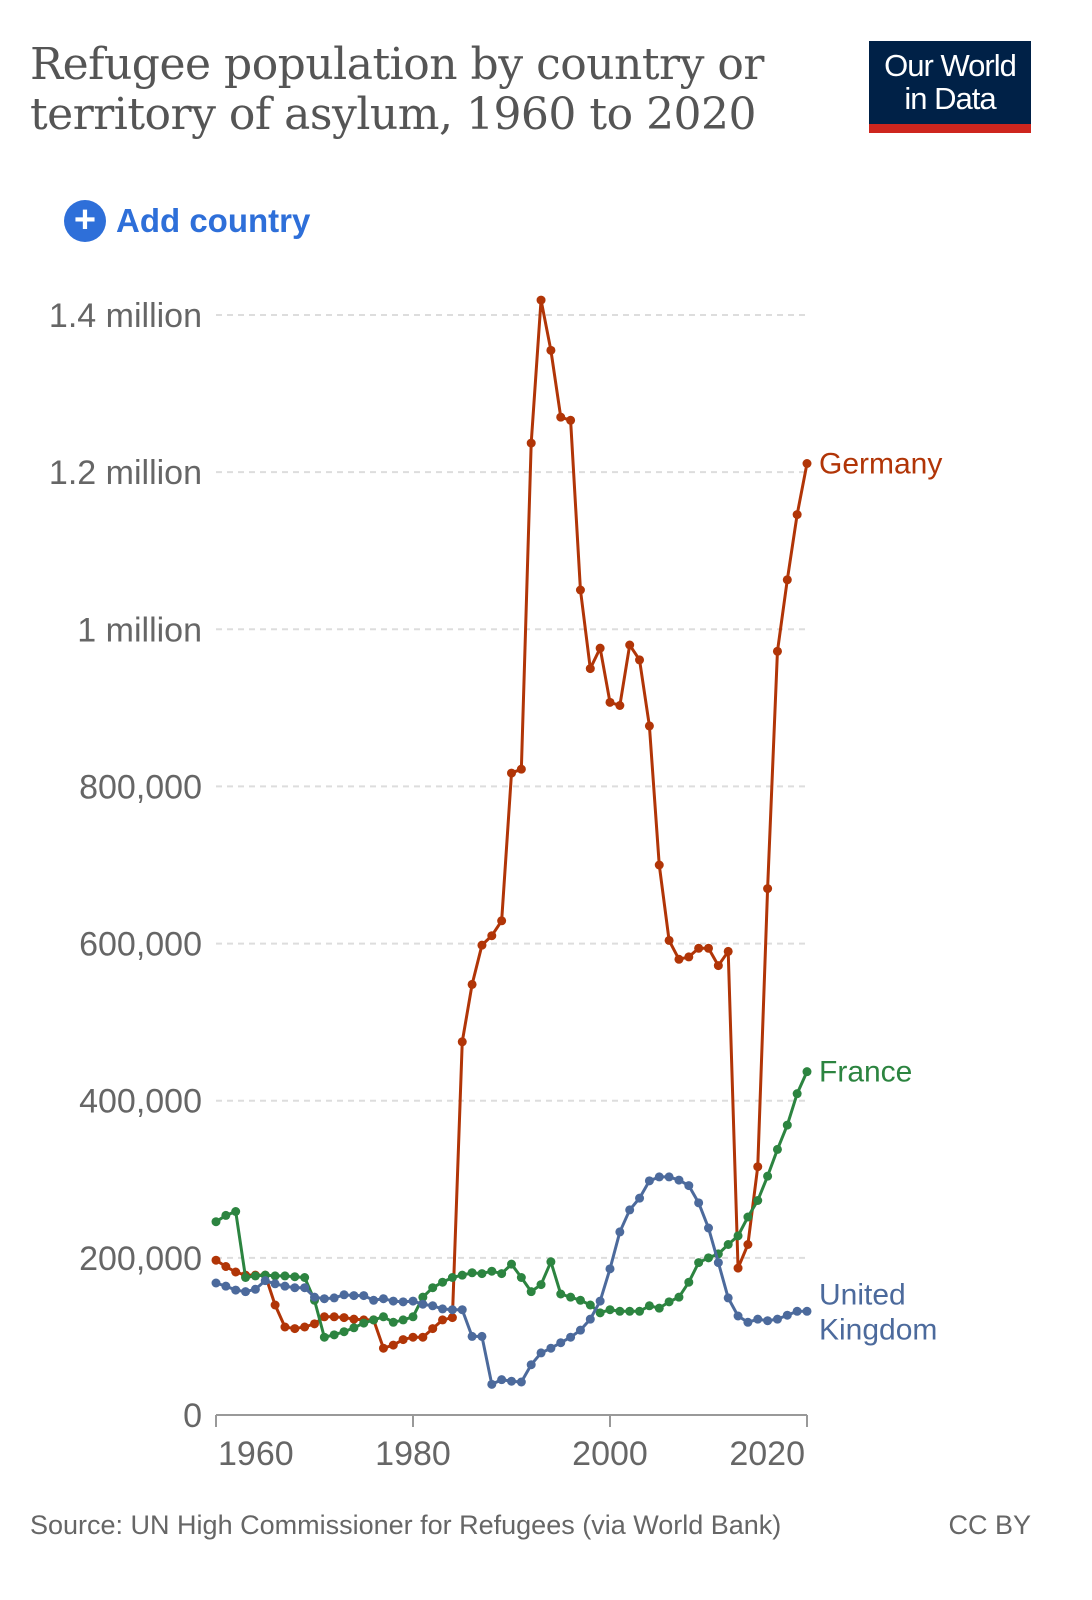 This screenshot has height=1600, width=1092. Describe the element at coordinates (511, 1280) in the screenshot. I see `series-united-kingdom` at that location.